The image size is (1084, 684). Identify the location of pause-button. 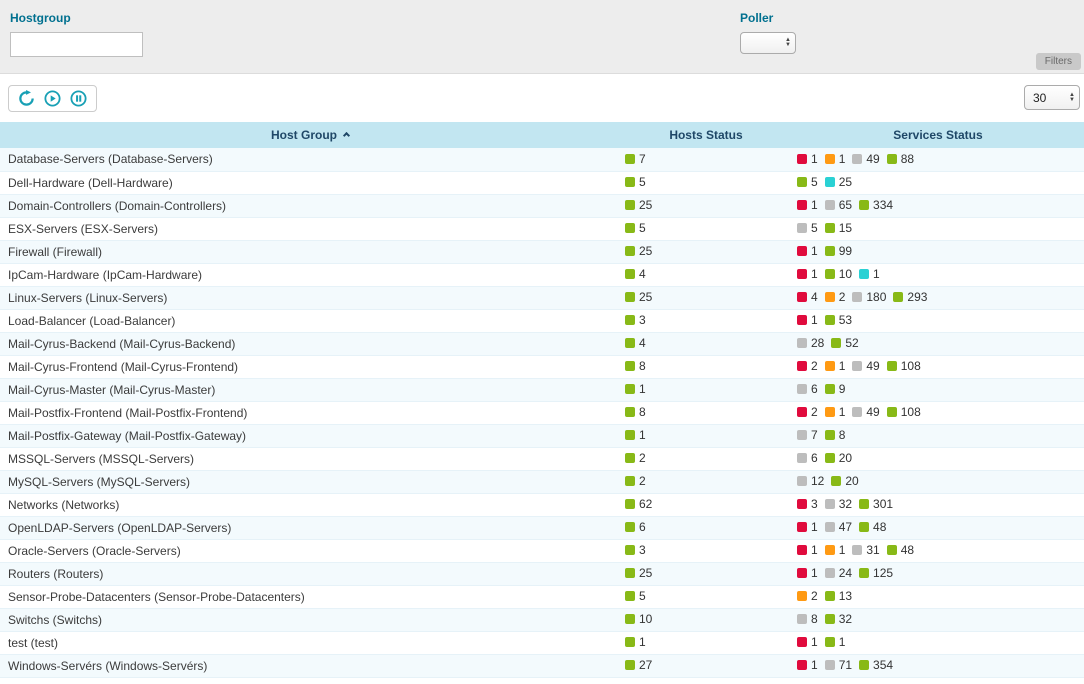
(78, 98).